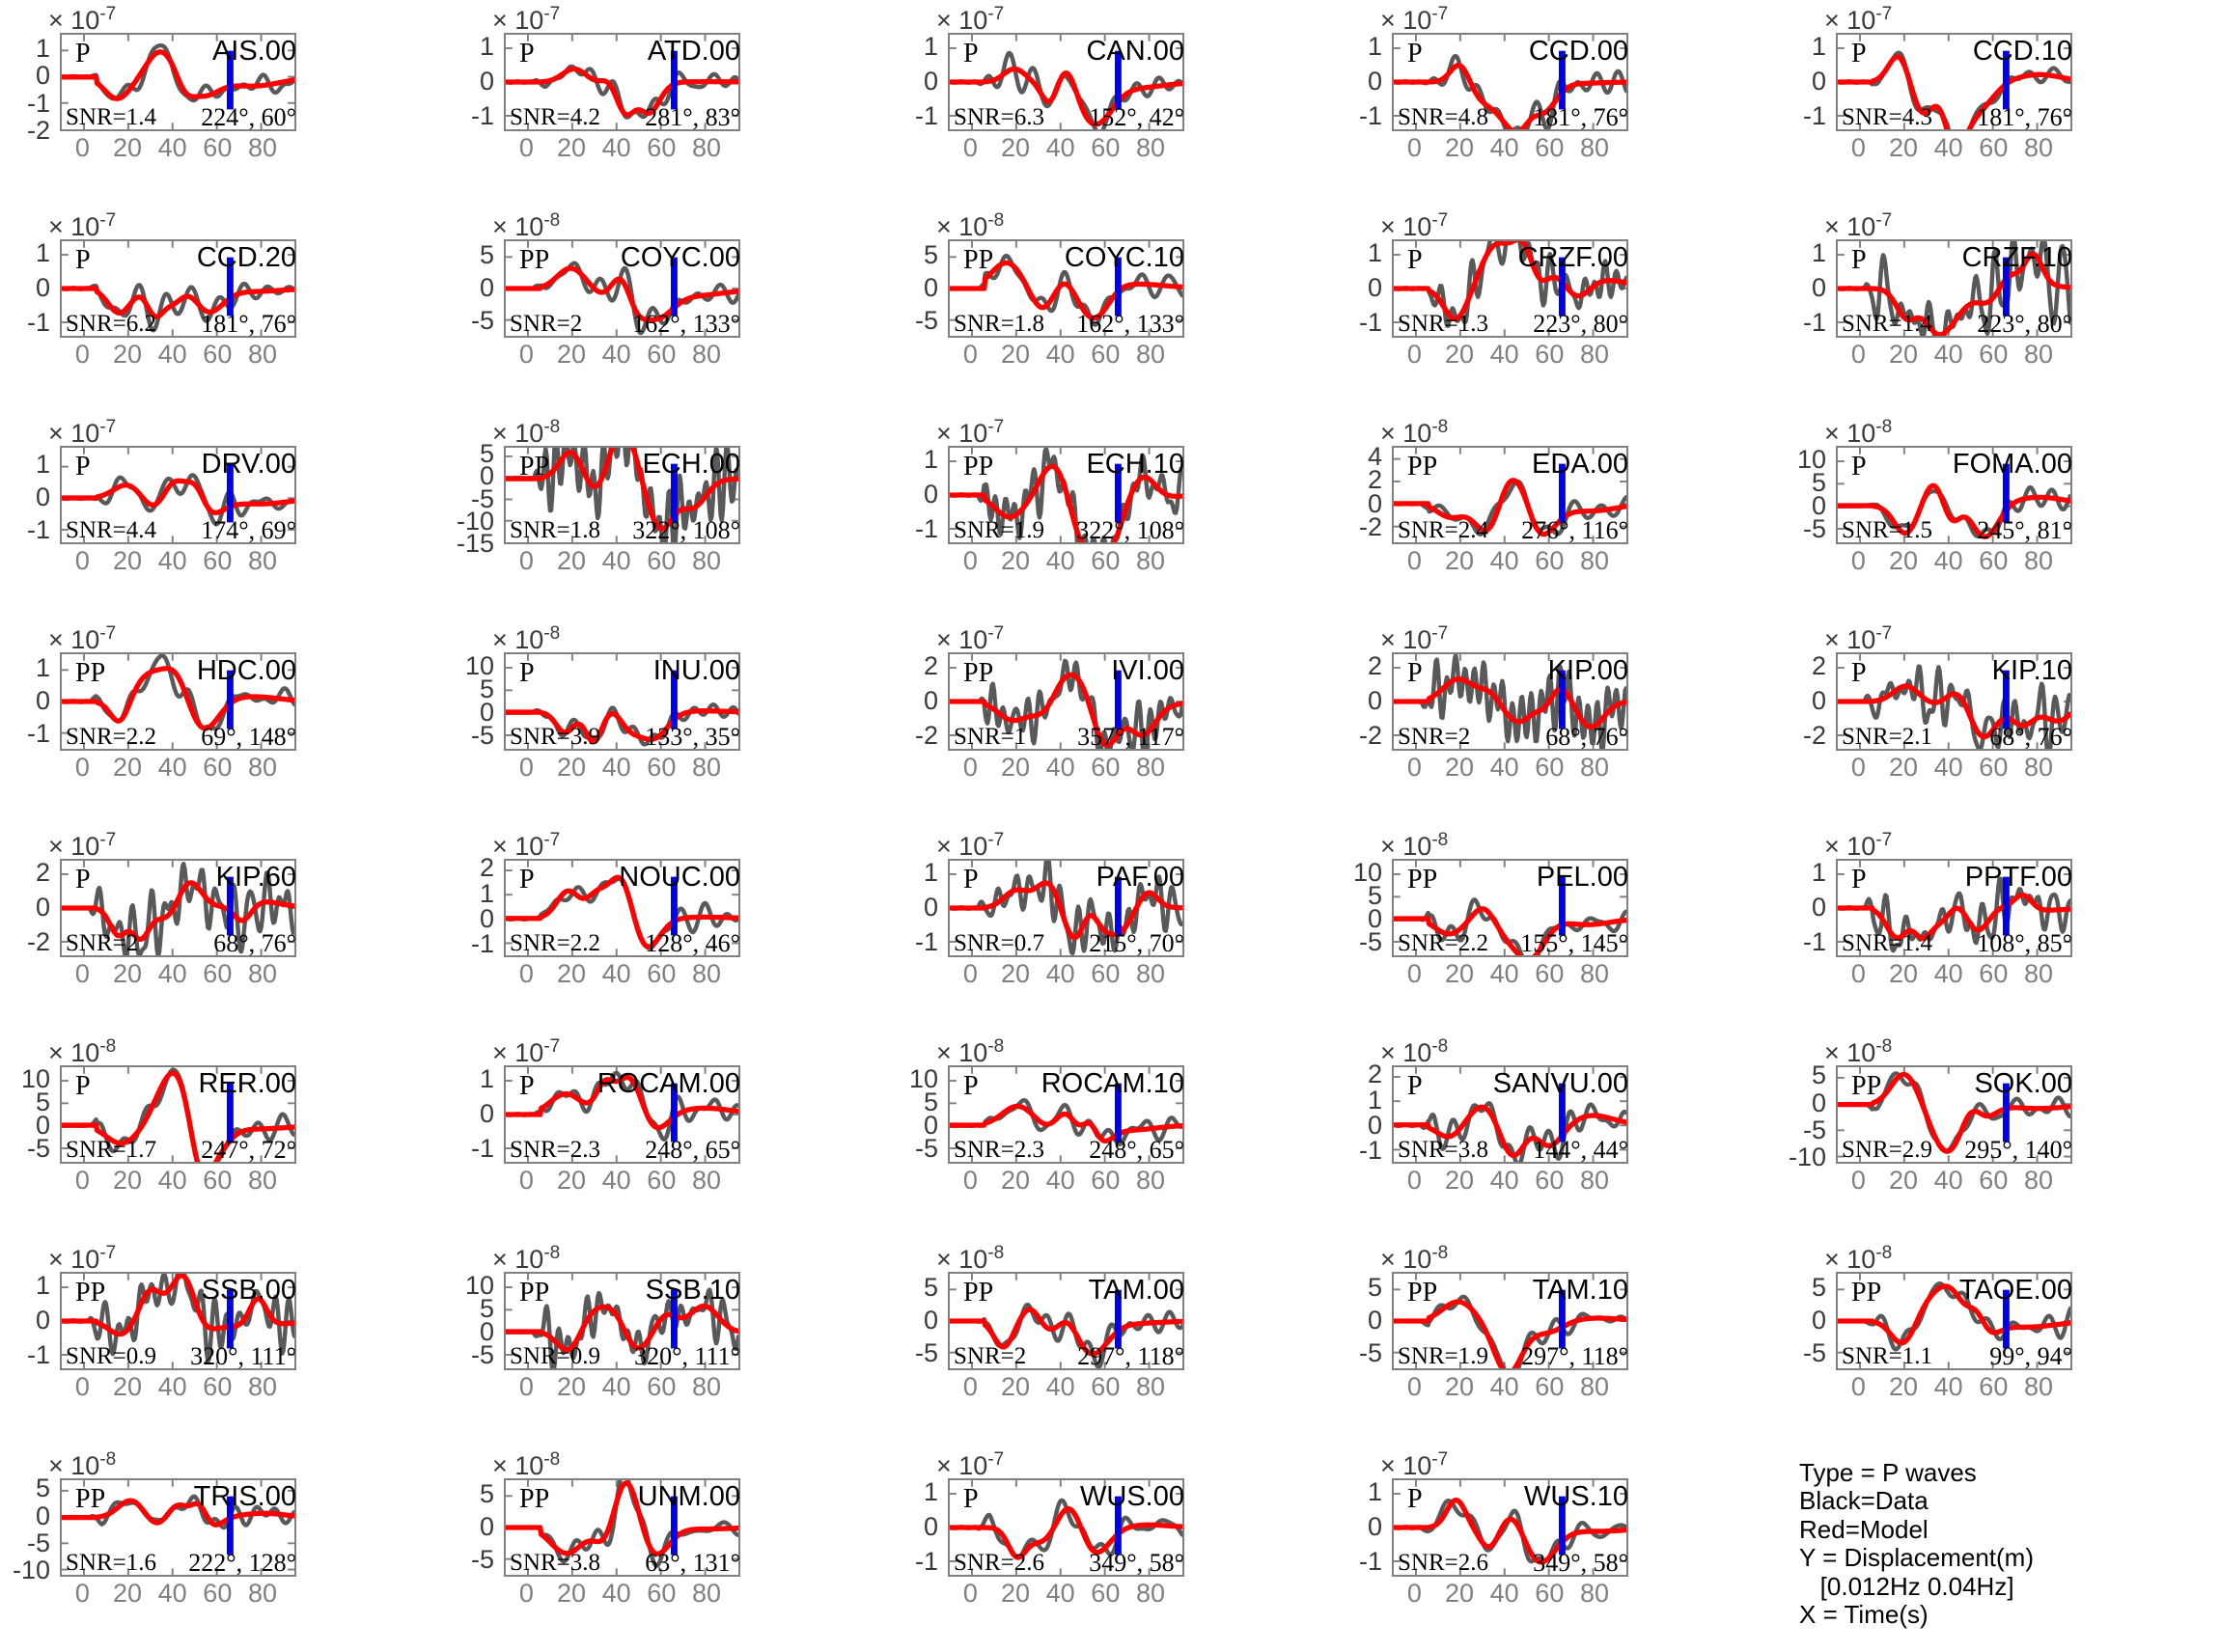  I want to click on y-tick-label: 2, so click(487, 868).